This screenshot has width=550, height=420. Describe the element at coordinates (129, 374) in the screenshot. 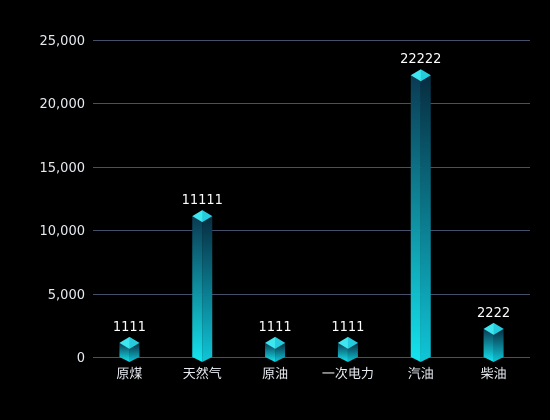

I see `x-tick-label: 原煤` at that location.